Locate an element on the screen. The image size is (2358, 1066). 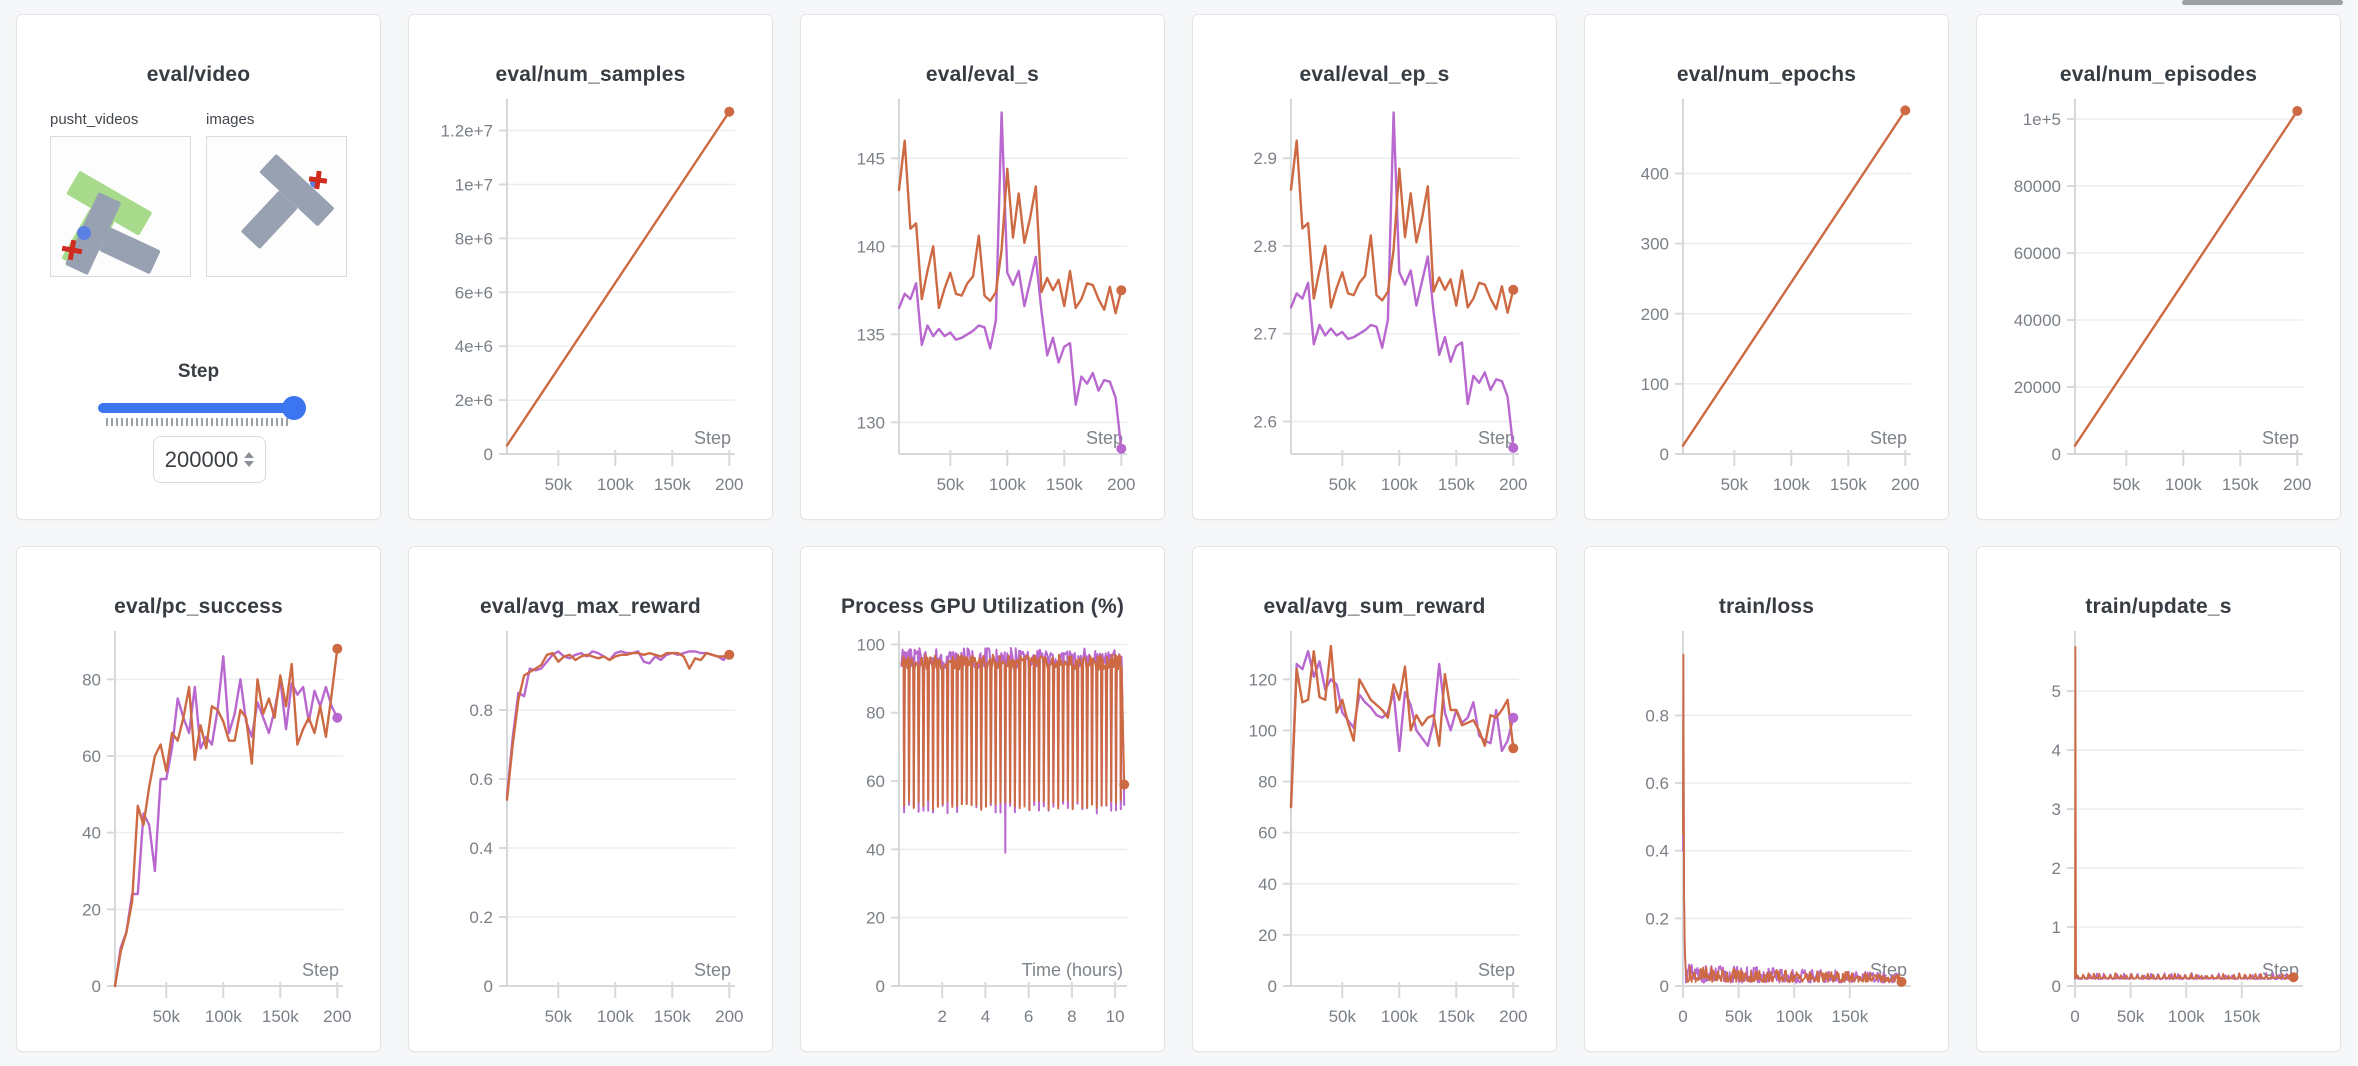
chart-eval-eval-ep-s: 2.6 2.7 2.8 2.9 50k 100k 150k 200 Step is located at coordinates (1375, 268).